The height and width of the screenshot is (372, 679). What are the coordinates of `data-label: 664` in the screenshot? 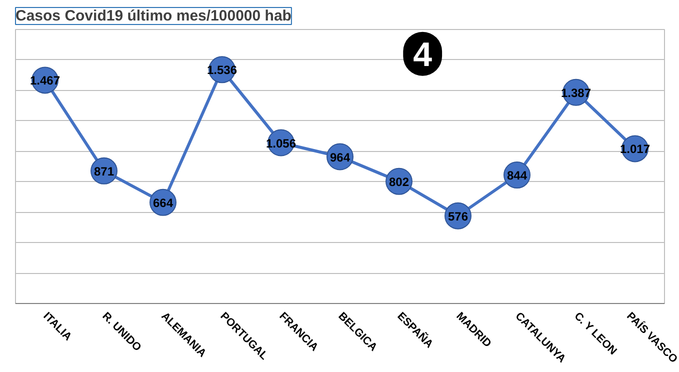 It's located at (163, 203).